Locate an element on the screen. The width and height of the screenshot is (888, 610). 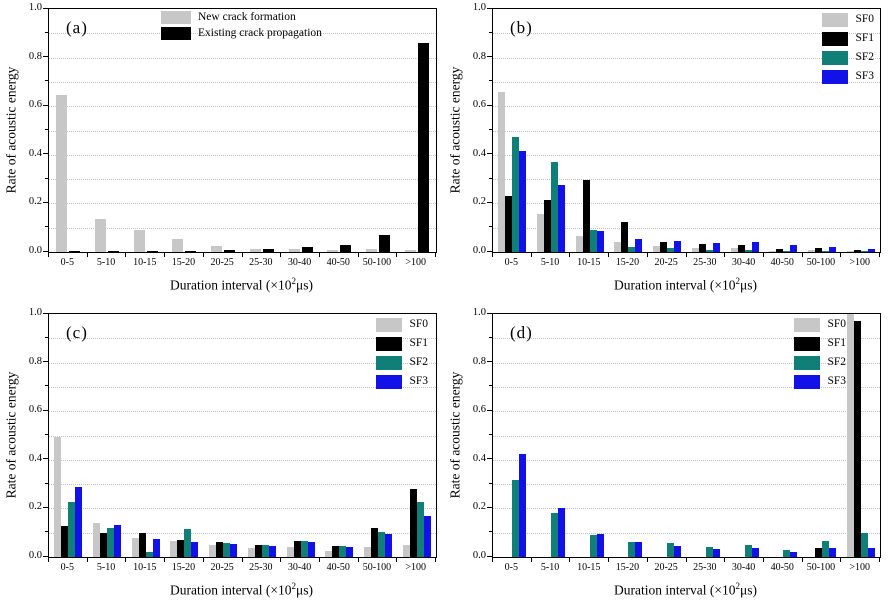
legend-swatch-black is located at coordinates (176, 33).